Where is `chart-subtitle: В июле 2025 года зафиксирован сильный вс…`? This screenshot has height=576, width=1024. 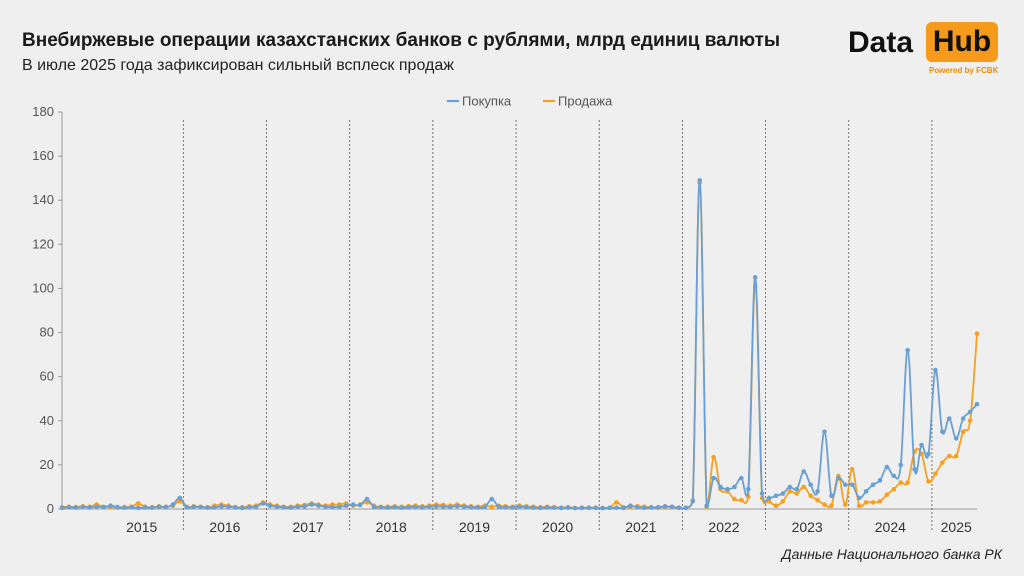
chart-subtitle: В июле 2025 года зафиксирован сильный вс… is located at coordinates (238, 65).